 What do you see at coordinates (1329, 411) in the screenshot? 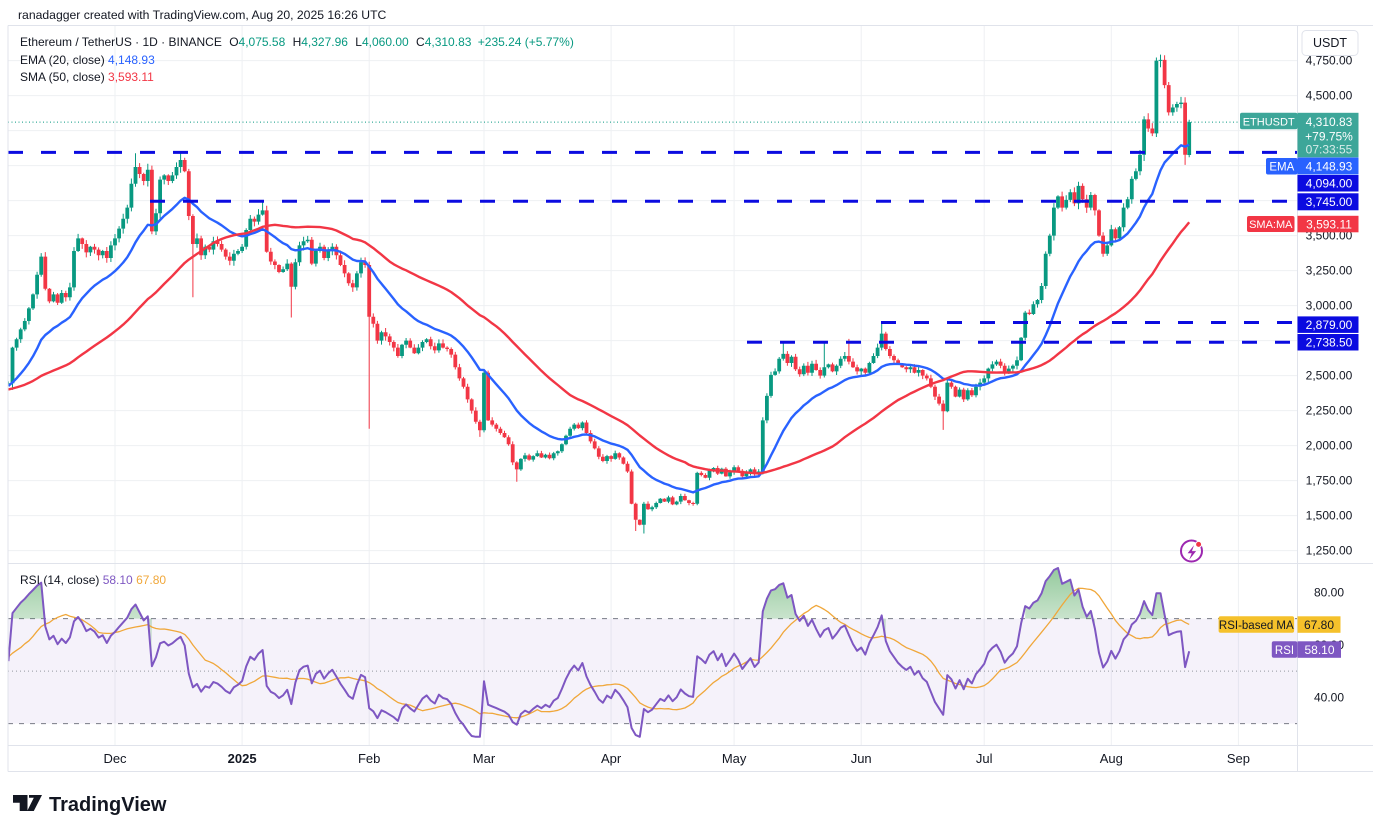
I see `svg-text: 2,250.00` at bounding box center [1329, 411].